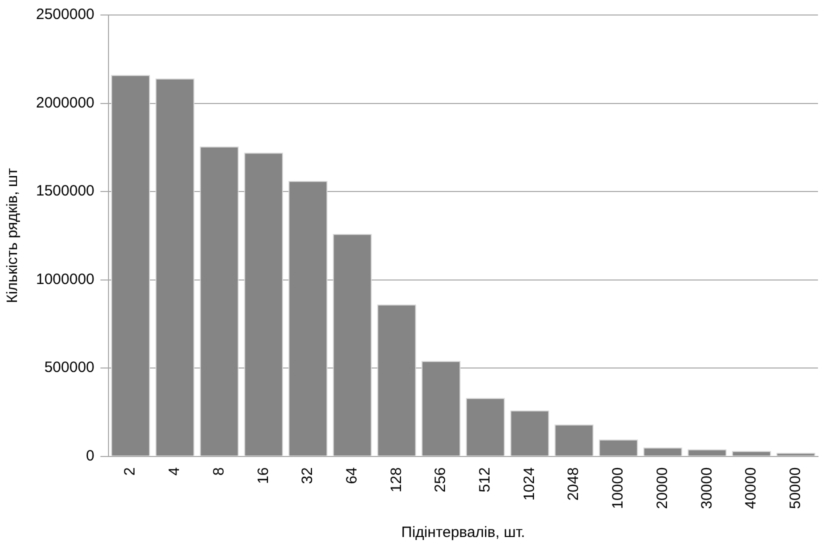 This screenshot has width=822, height=546. What do you see at coordinates (441, 479) in the screenshot?
I see `x-tick-label: 256` at bounding box center [441, 479].